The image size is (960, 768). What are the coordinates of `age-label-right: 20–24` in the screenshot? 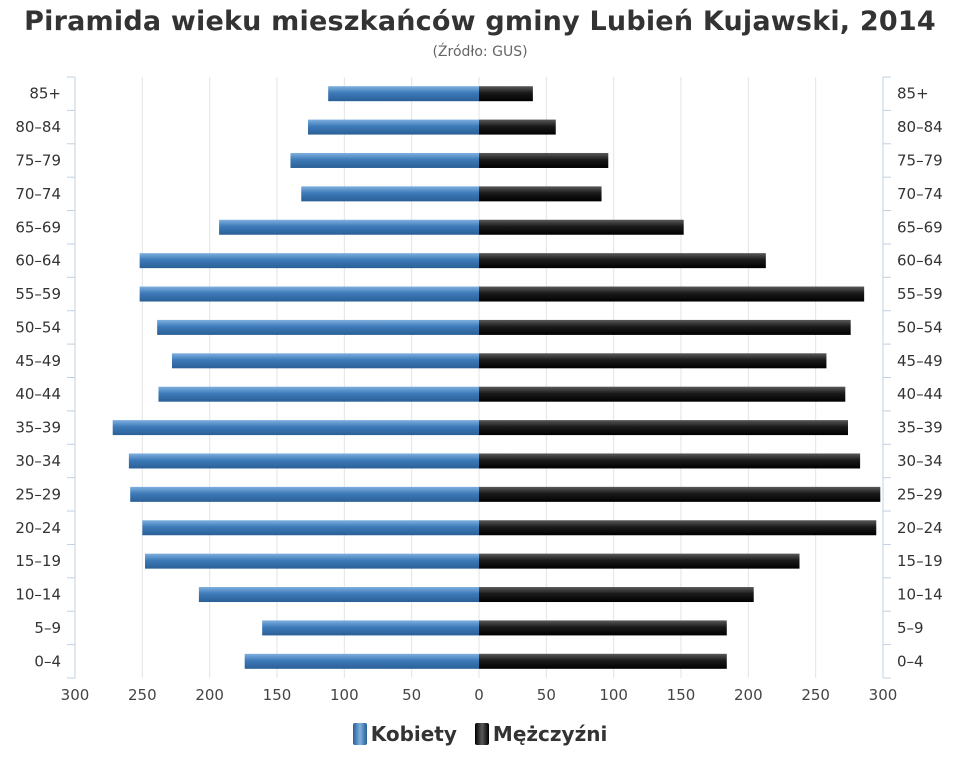 It's located at (920, 528).